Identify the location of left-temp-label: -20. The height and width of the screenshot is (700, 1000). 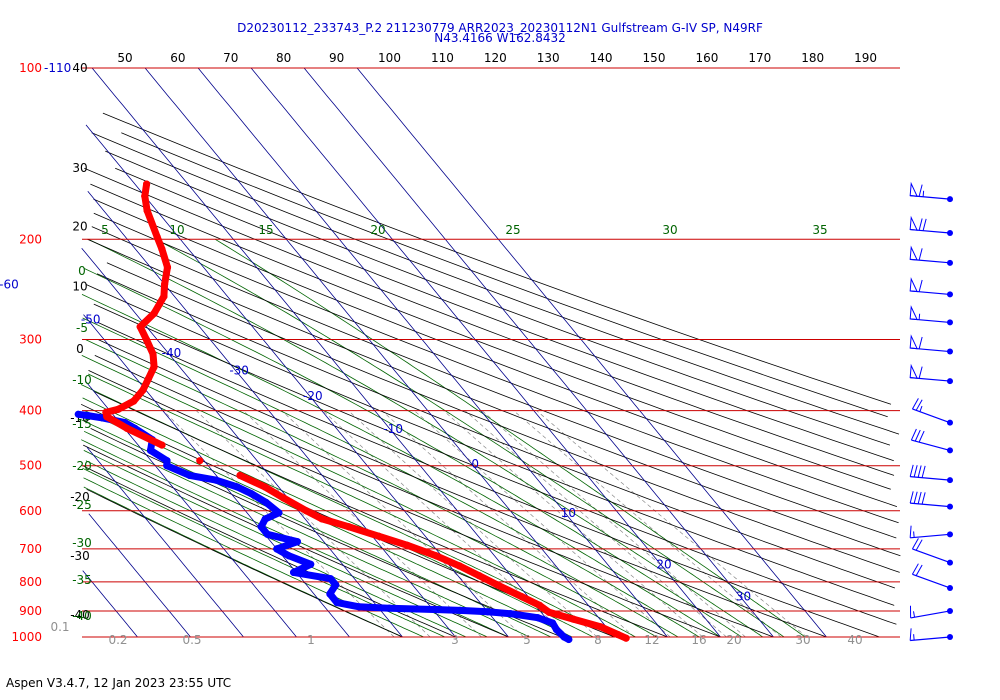
(80, 497).